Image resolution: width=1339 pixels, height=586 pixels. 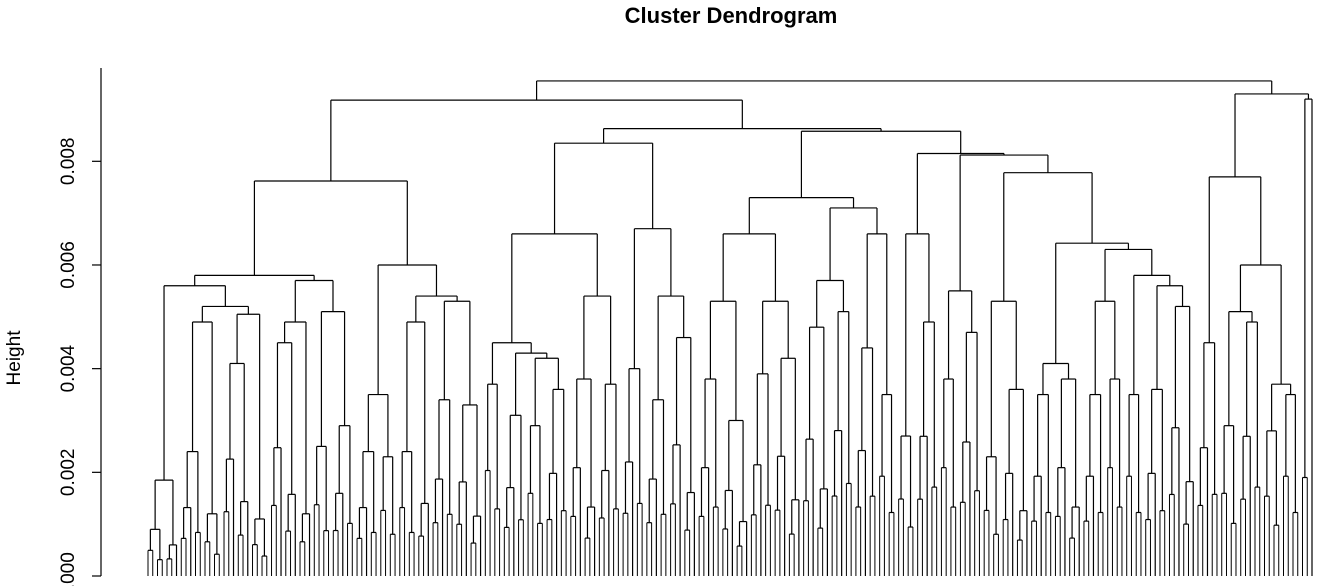 I want to click on y-tick-label: 0.006, so click(x=68, y=265).